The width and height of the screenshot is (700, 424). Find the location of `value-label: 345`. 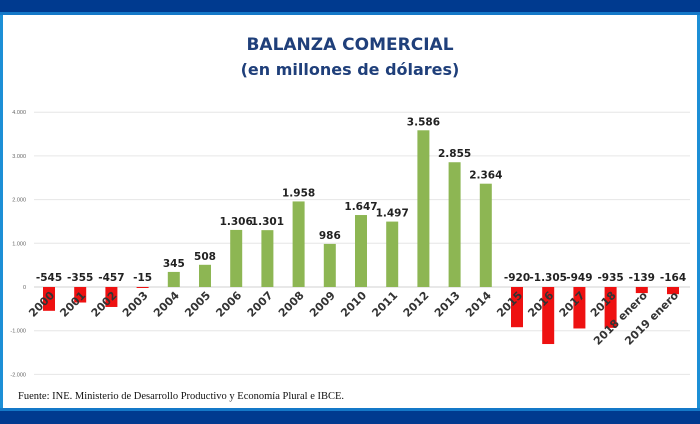

value-label: 345 is located at coordinates (174, 264).